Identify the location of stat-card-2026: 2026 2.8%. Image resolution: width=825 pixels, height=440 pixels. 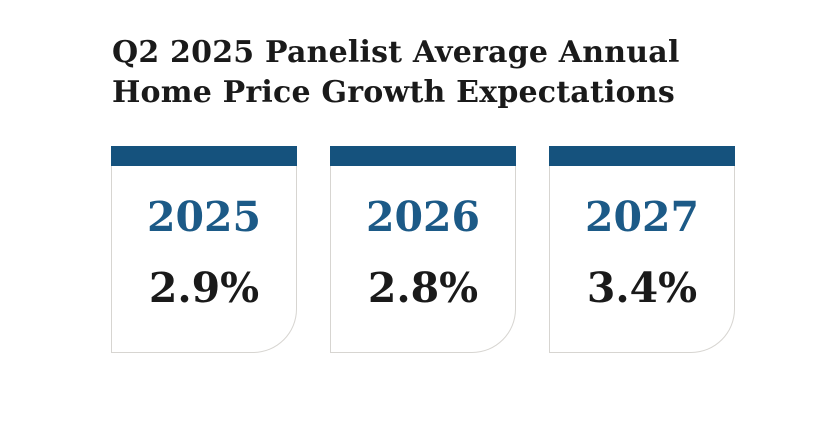
(423, 249).